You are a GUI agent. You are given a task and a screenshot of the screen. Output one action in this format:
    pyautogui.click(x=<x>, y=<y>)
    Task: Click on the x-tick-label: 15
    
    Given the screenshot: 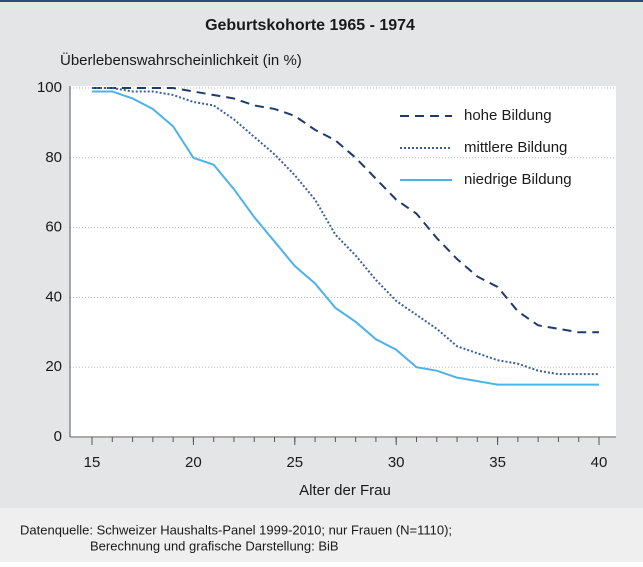 What is the action you would take?
    pyautogui.click(x=92, y=462)
    